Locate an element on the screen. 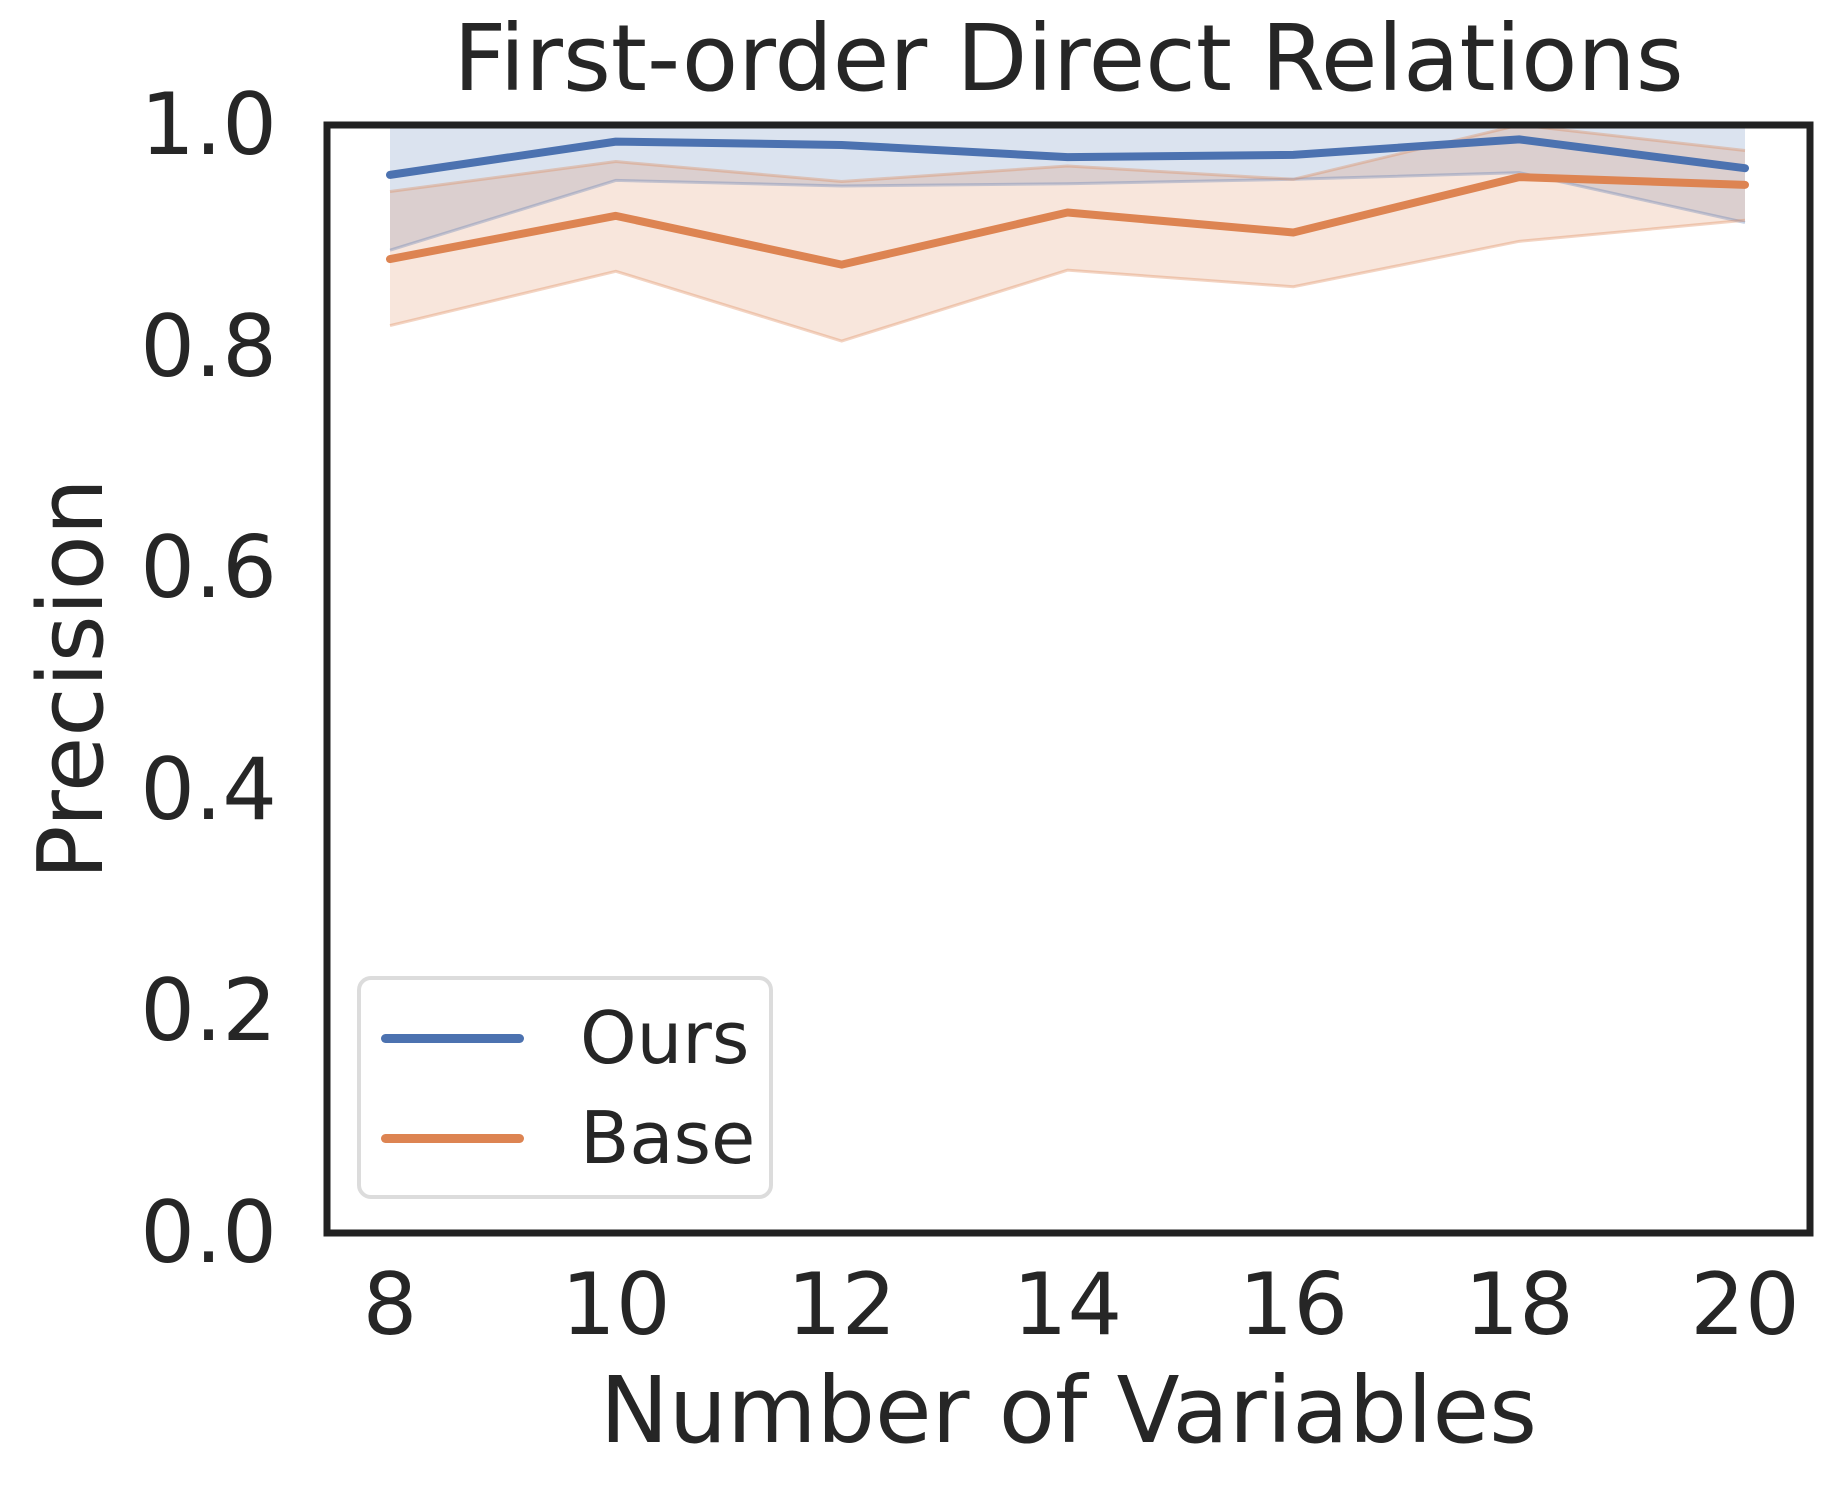 The height and width of the screenshot is (1501, 1840). base-legend-line-swatch is located at coordinates (452, 1138).